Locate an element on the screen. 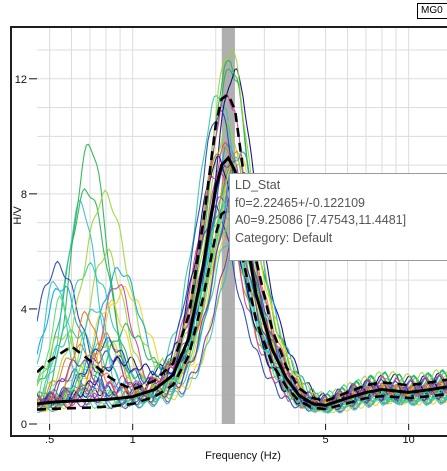 Image resolution: width=447 pixels, height=471 pixels. y-axis-label: H/V is located at coordinates (18, 215).